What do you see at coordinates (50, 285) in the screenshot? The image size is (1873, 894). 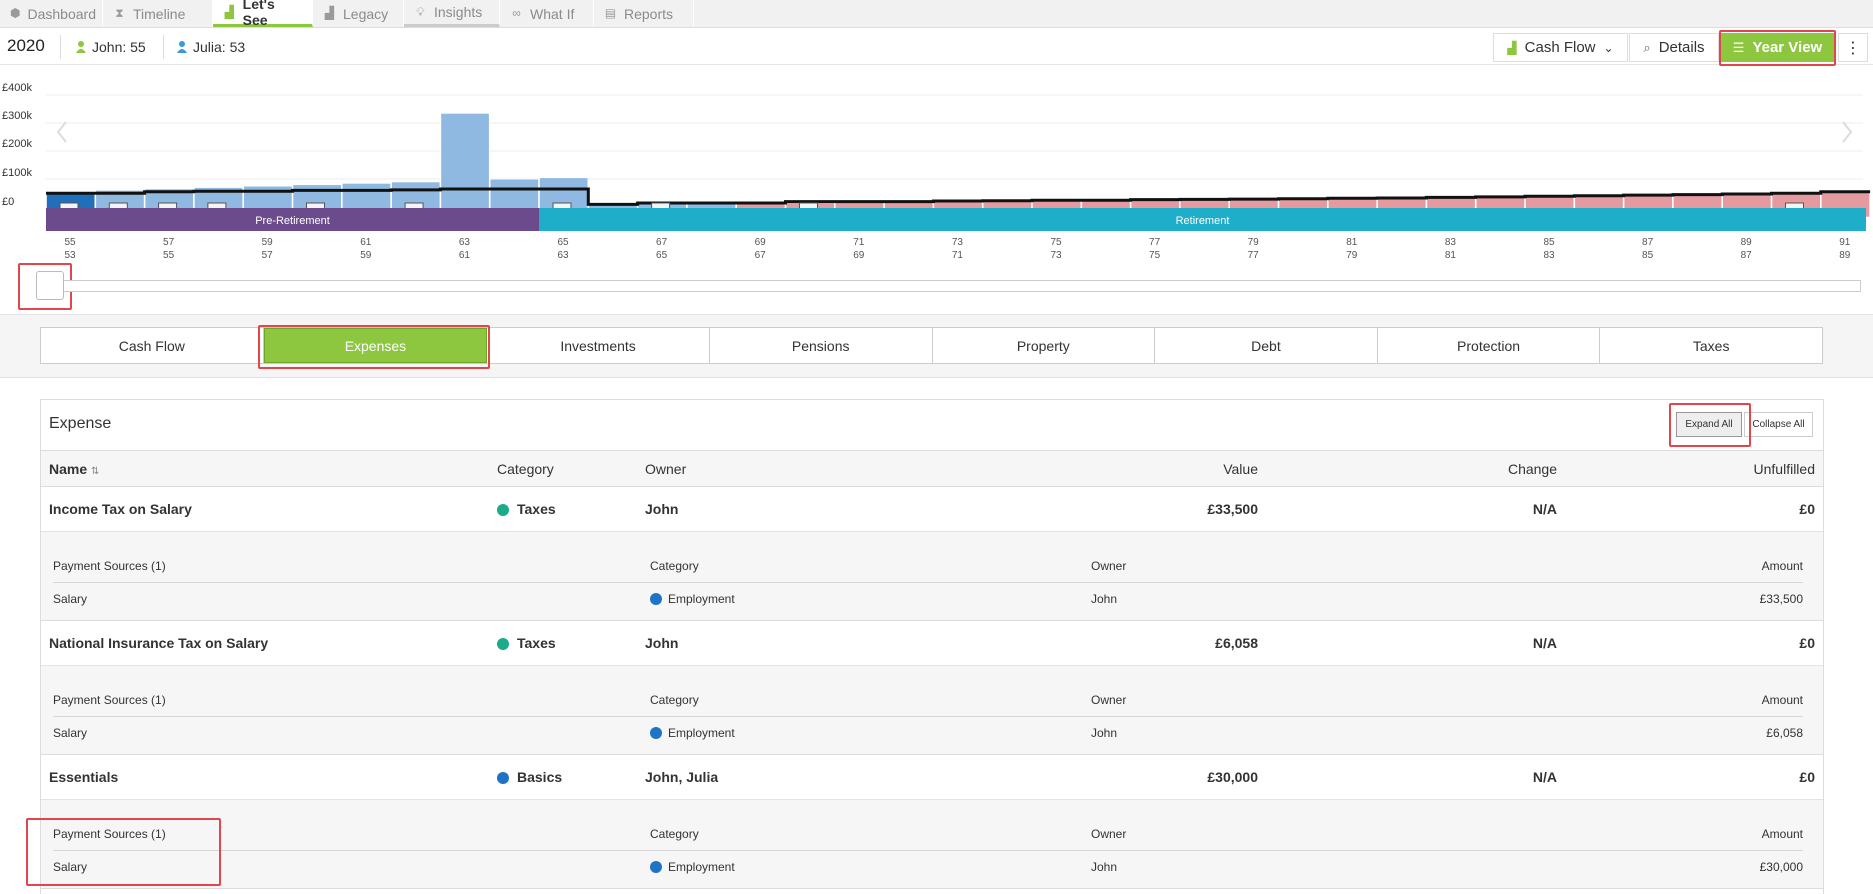 I see `timeline-scroll-handle` at bounding box center [50, 285].